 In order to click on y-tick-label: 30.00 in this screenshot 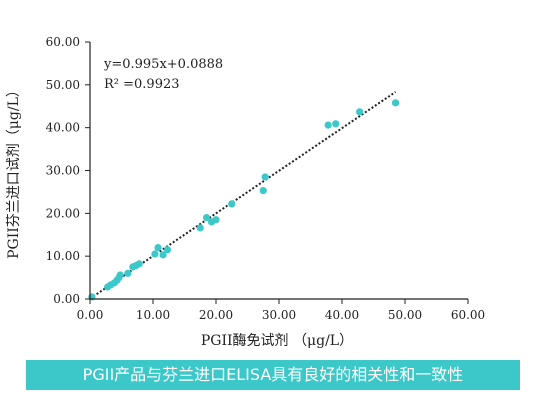, I will do `click(63, 171)`.